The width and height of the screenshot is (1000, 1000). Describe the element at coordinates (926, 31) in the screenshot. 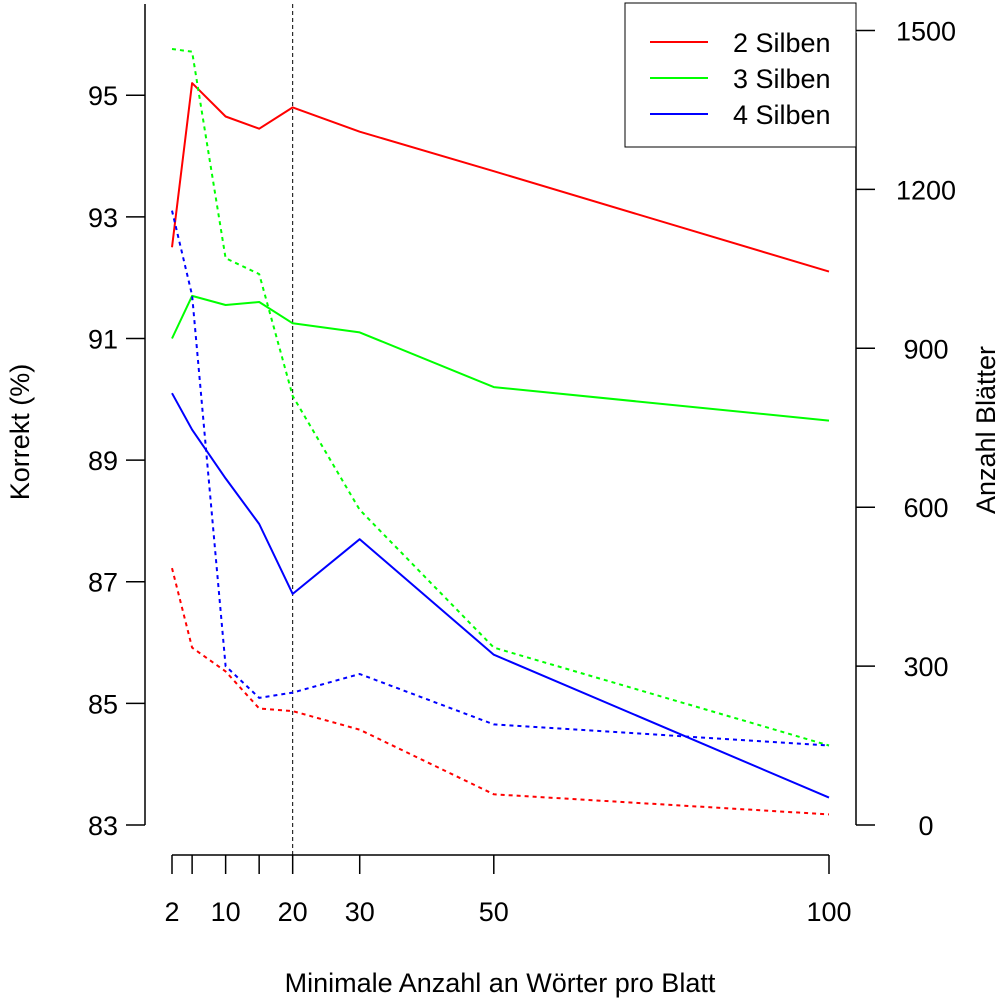

I see `y2-tick-label: 1500` at that location.